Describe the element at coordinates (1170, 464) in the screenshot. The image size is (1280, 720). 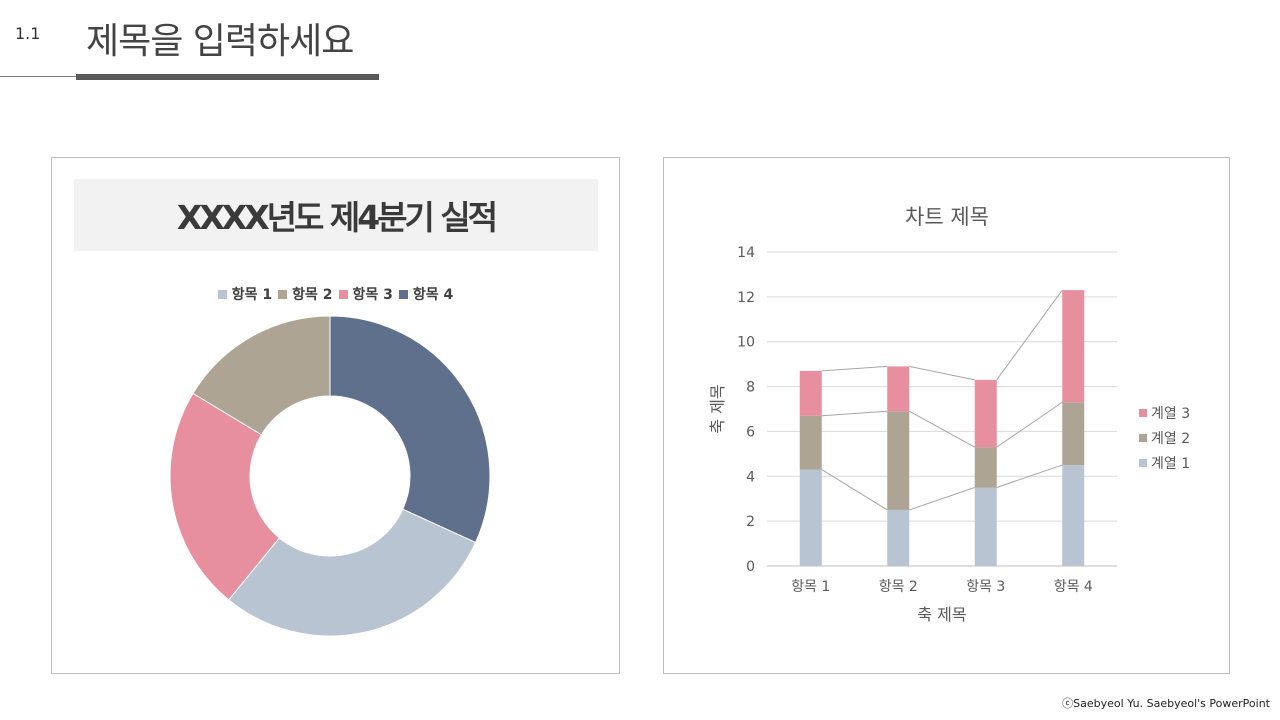
I see `legend-label: 계열 1` at that location.